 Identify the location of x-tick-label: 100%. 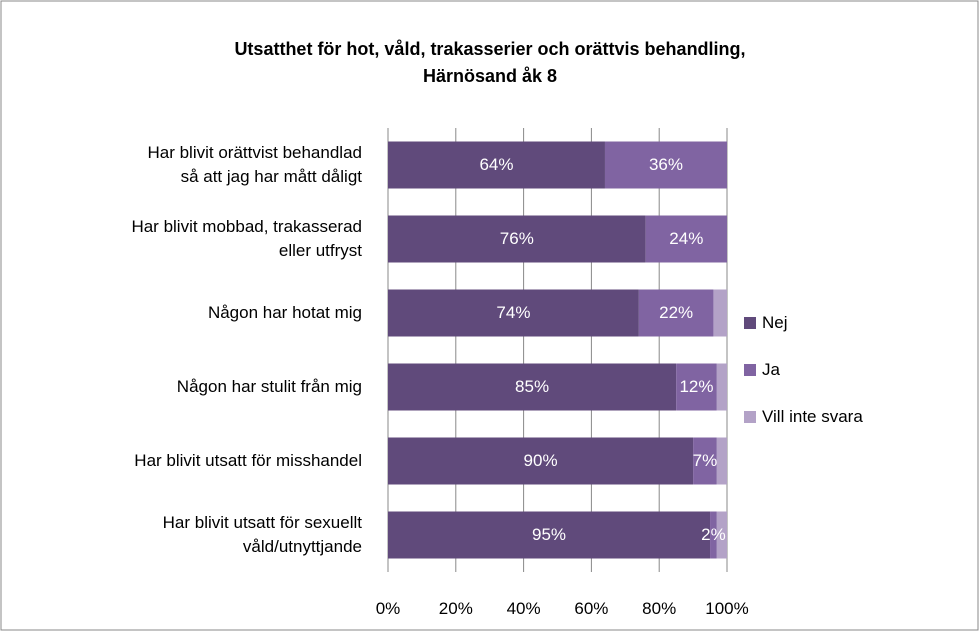
(727, 608).